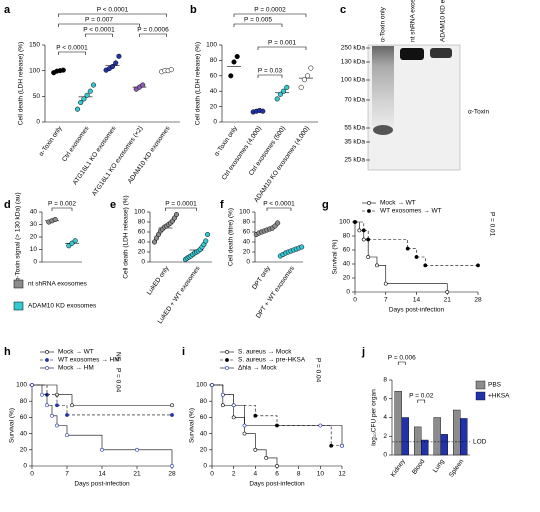 This screenshot has height=512, width=540. I want to click on y-tick-label: 4, so click(385, 417).